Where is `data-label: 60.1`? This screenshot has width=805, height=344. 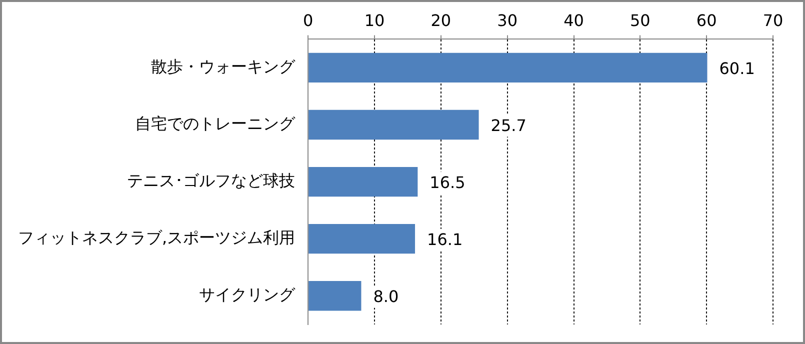 data-label: 60.1 is located at coordinates (737, 68).